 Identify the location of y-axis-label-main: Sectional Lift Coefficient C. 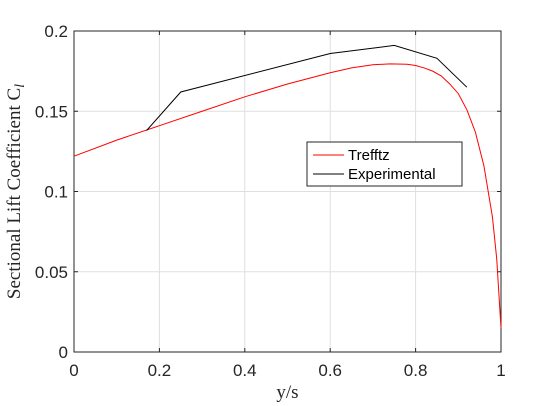
(14, 193).